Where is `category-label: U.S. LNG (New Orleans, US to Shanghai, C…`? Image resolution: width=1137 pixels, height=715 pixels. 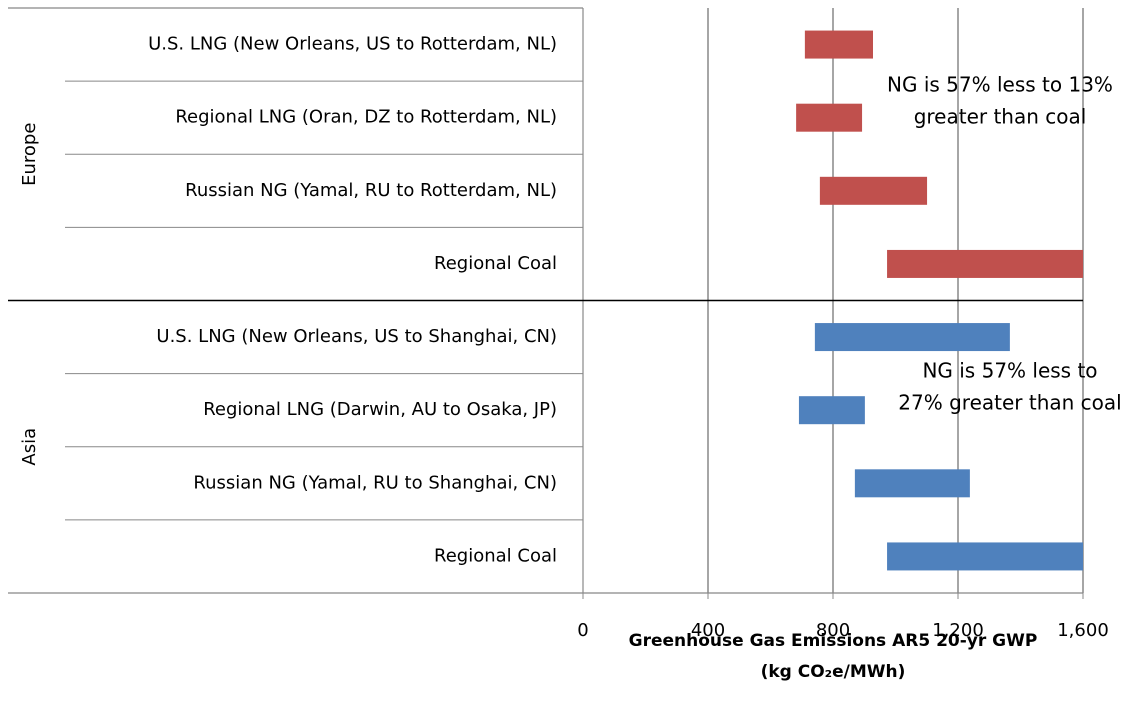 category-label: U.S. LNG (New Orleans, US to Shanghai, C… is located at coordinates (356, 336).